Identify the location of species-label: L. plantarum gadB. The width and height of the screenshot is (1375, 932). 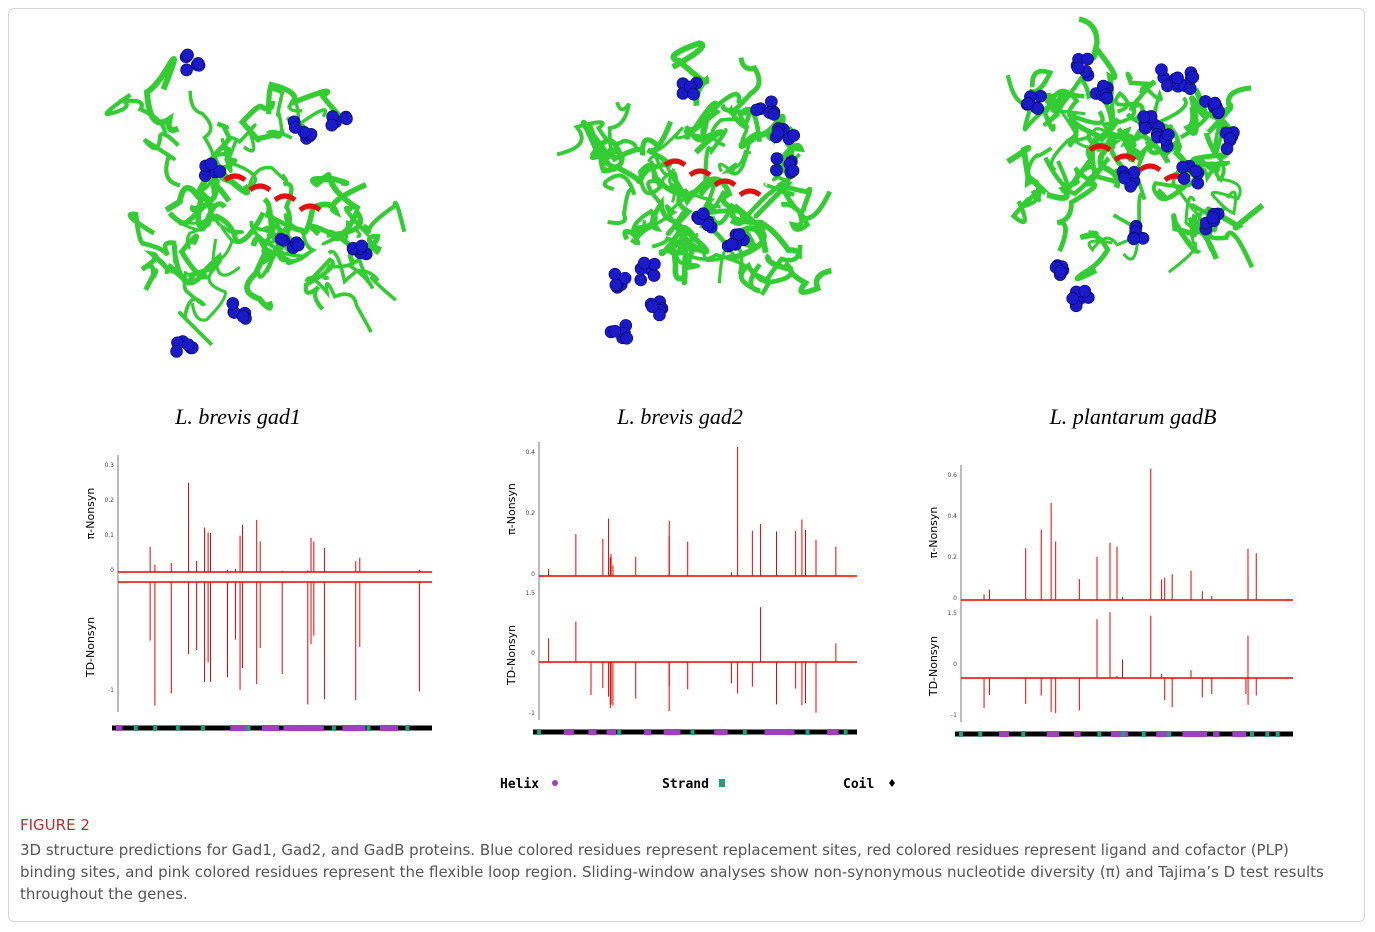
(1133, 416).